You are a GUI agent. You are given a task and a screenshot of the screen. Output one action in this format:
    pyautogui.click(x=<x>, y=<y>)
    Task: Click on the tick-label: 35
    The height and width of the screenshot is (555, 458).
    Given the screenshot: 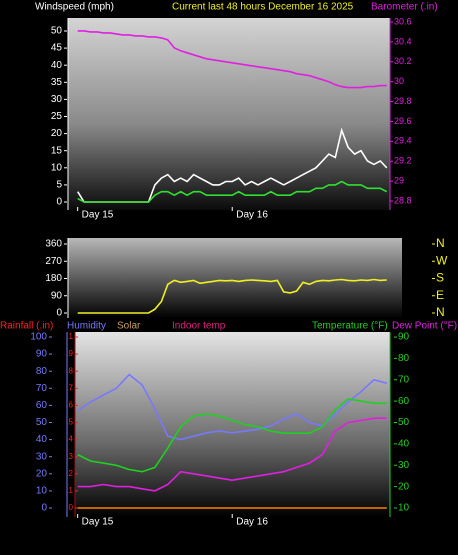 What is the action you would take?
    pyautogui.click(x=57, y=82)
    